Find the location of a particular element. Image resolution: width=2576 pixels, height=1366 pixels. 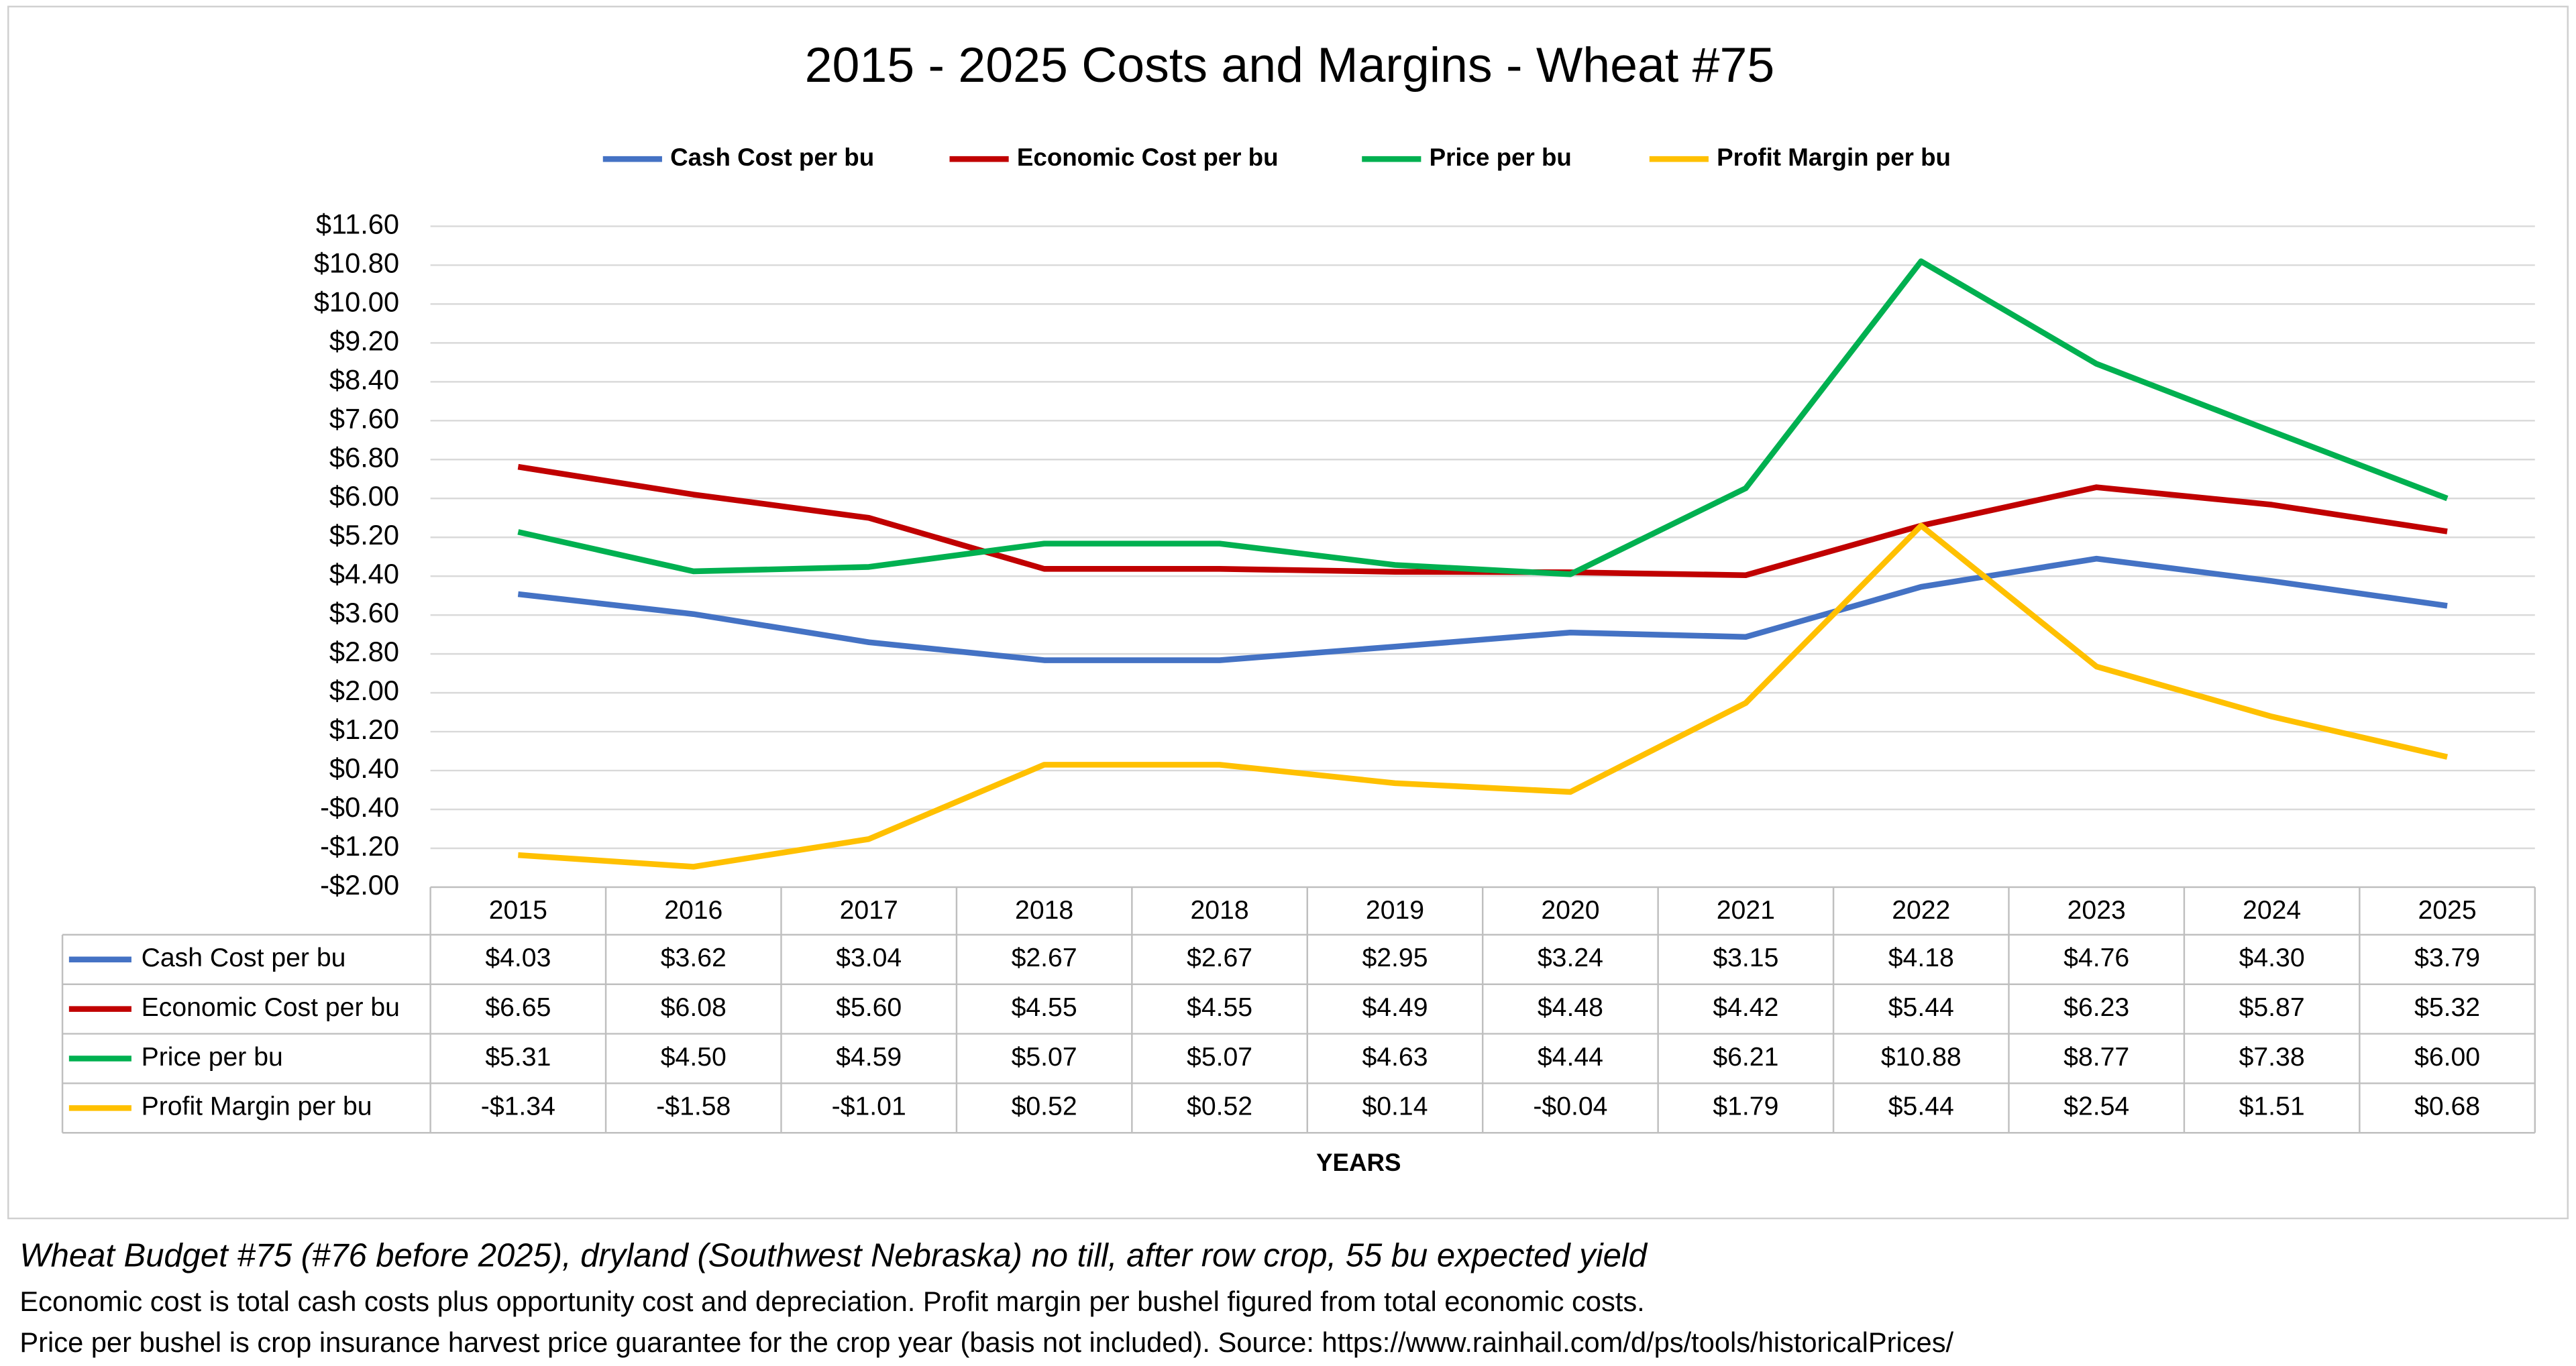

table-cell: $4.44 is located at coordinates (1570, 1057).